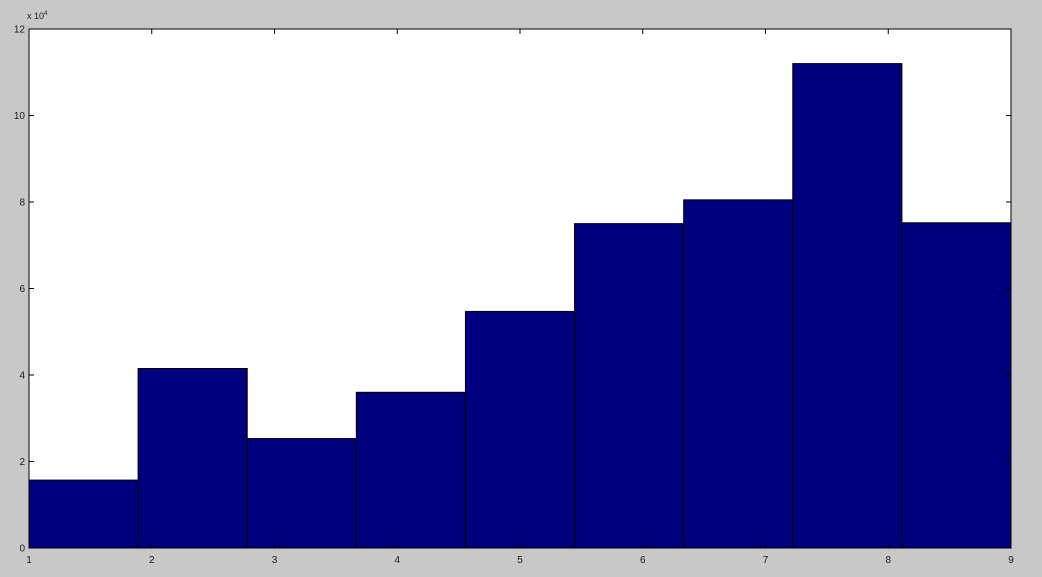 Image resolution: width=1042 pixels, height=577 pixels. Describe the element at coordinates (275, 560) in the screenshot. I see `x-tick-label: 3` at that location.